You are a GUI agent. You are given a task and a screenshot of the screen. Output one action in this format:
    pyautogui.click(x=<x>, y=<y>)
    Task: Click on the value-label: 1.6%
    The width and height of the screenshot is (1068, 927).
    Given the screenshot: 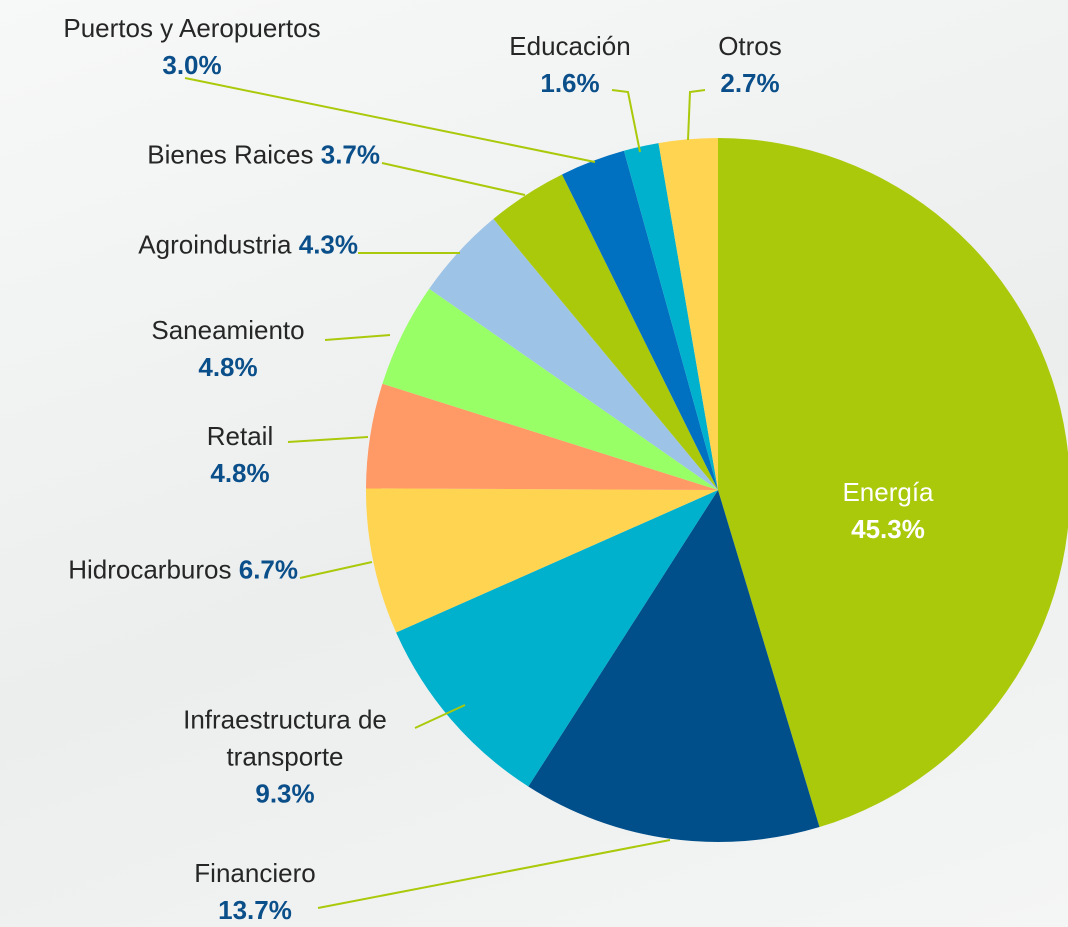 What is the action you would take?
    pyautogui.click(x=570, y=83)
    